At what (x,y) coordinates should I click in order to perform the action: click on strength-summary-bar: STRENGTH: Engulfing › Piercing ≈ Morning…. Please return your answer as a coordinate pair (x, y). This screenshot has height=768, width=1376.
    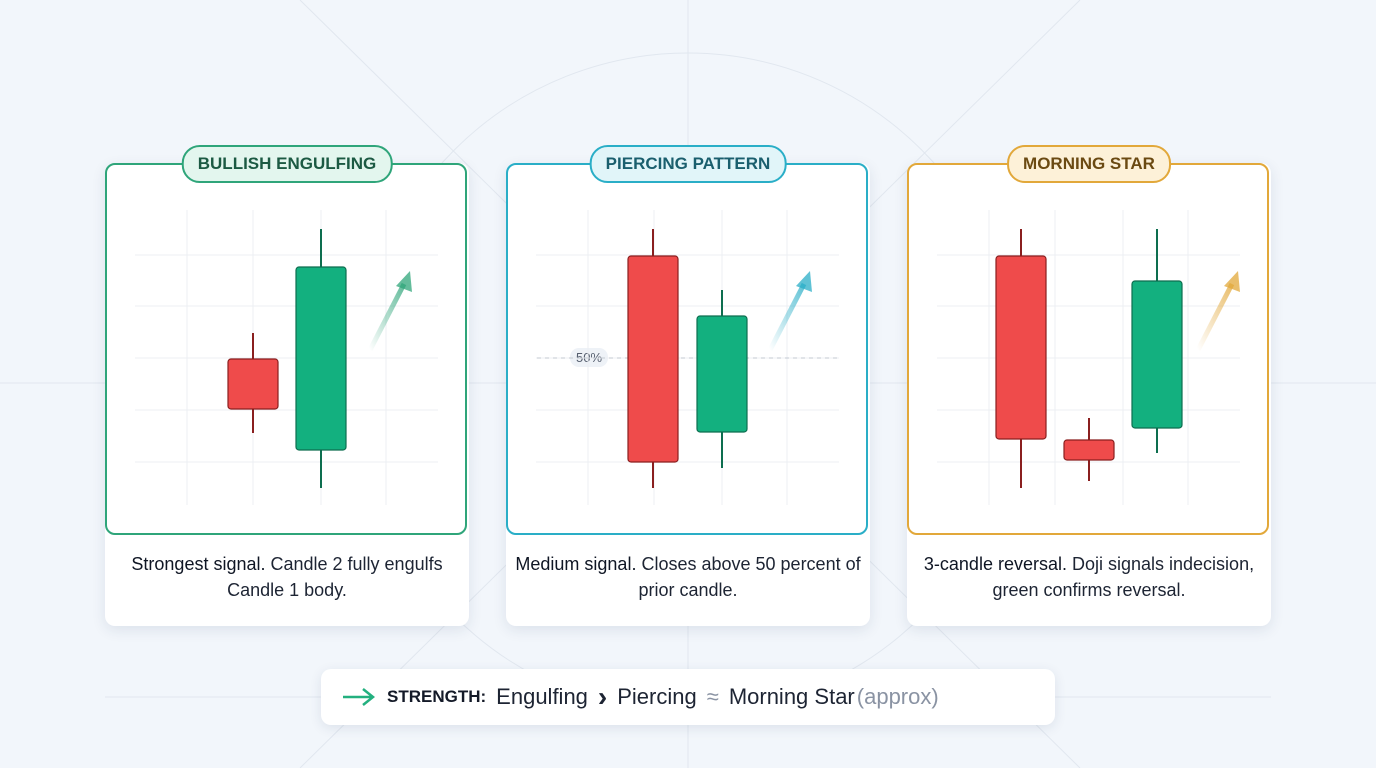
    Looking at the image, I should click on (688, 697).